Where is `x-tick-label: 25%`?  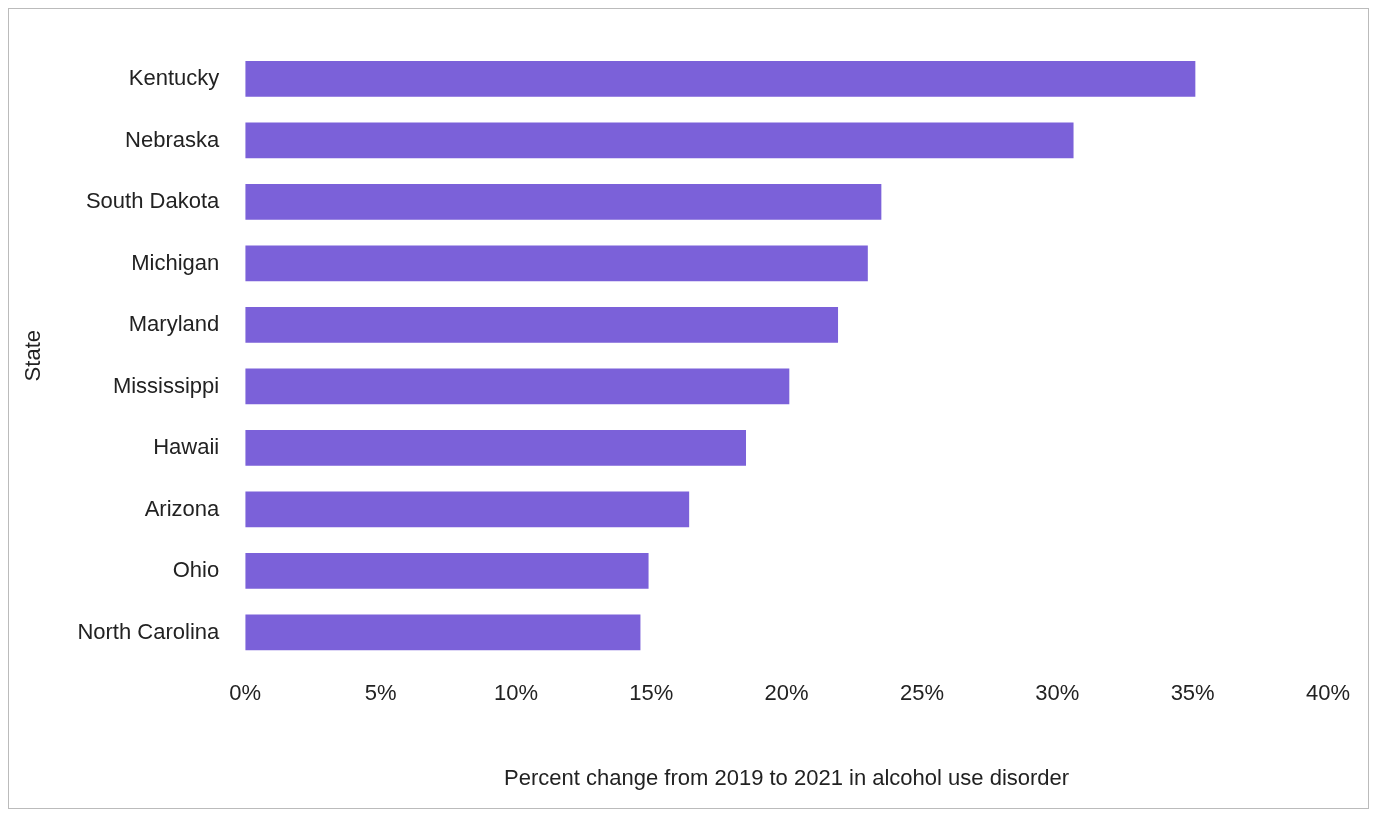 x-tick-label: 25% is located at coordinates (921, 693).